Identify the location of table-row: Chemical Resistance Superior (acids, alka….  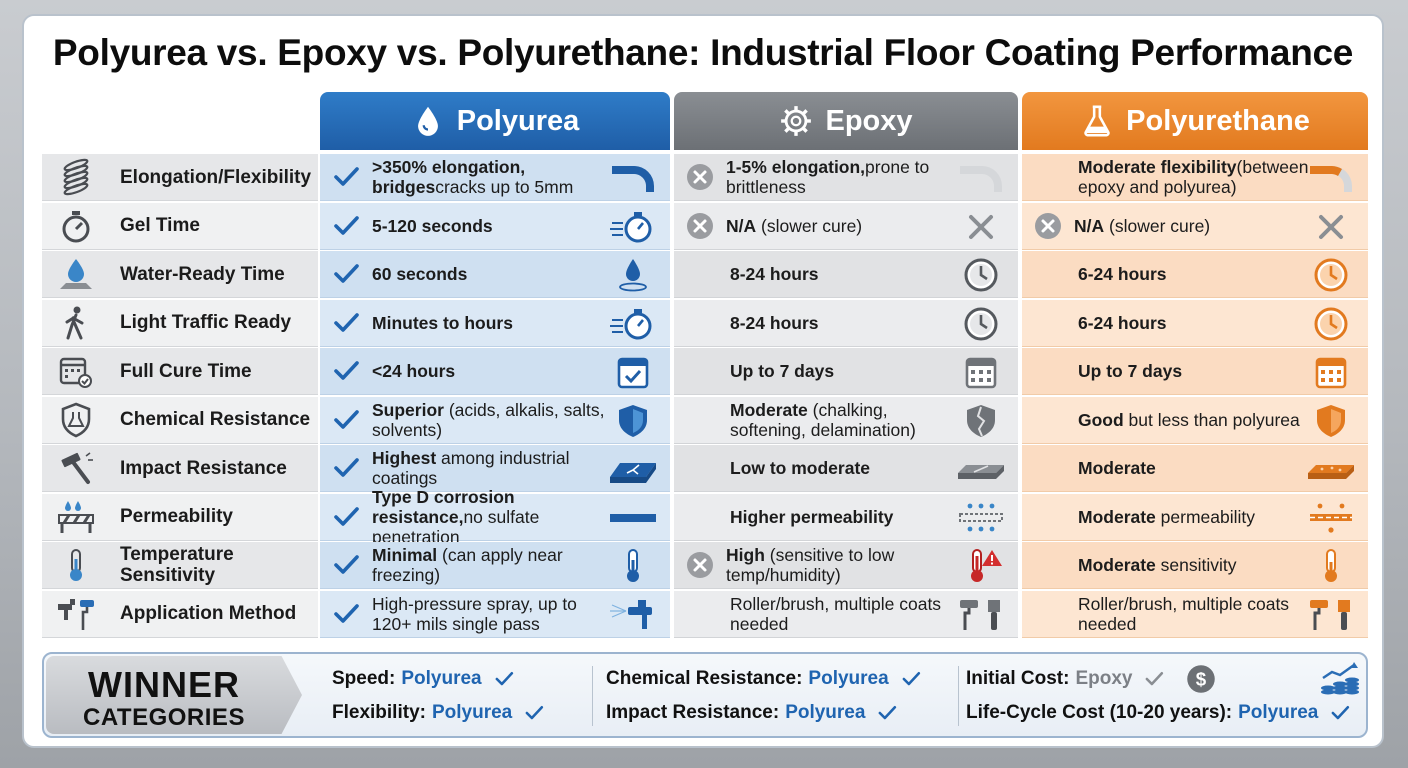
(705, 421).